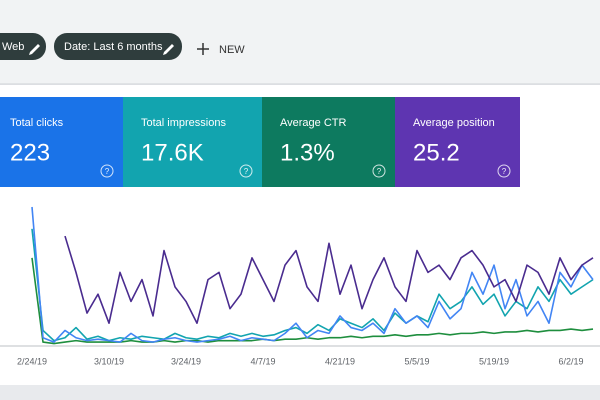 The height and width of the screenshot is (400, 600). I want to click on card-value: 25.2, so click(436, 152).